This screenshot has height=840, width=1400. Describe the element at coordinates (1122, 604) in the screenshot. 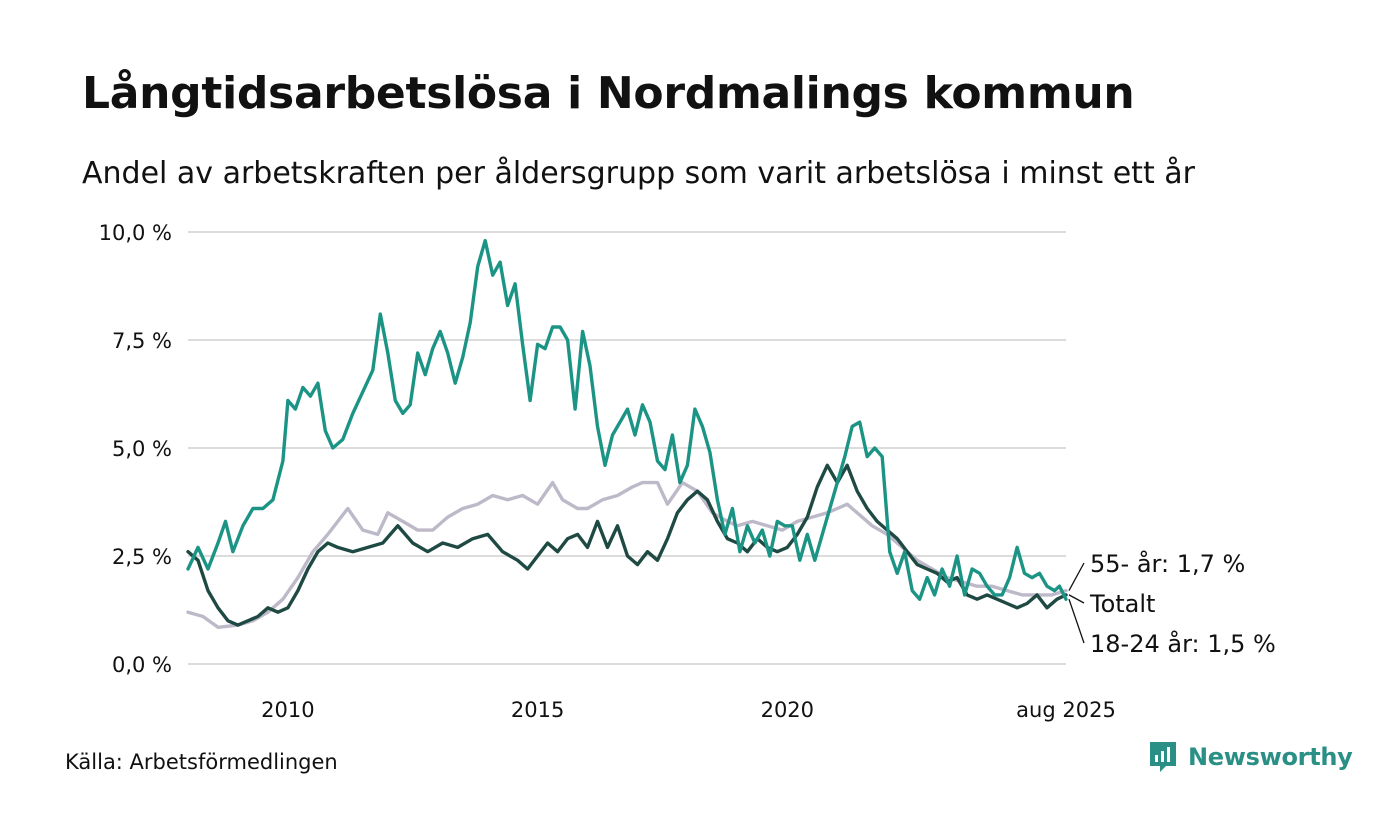

I see `end-label: Totalt` at that location.